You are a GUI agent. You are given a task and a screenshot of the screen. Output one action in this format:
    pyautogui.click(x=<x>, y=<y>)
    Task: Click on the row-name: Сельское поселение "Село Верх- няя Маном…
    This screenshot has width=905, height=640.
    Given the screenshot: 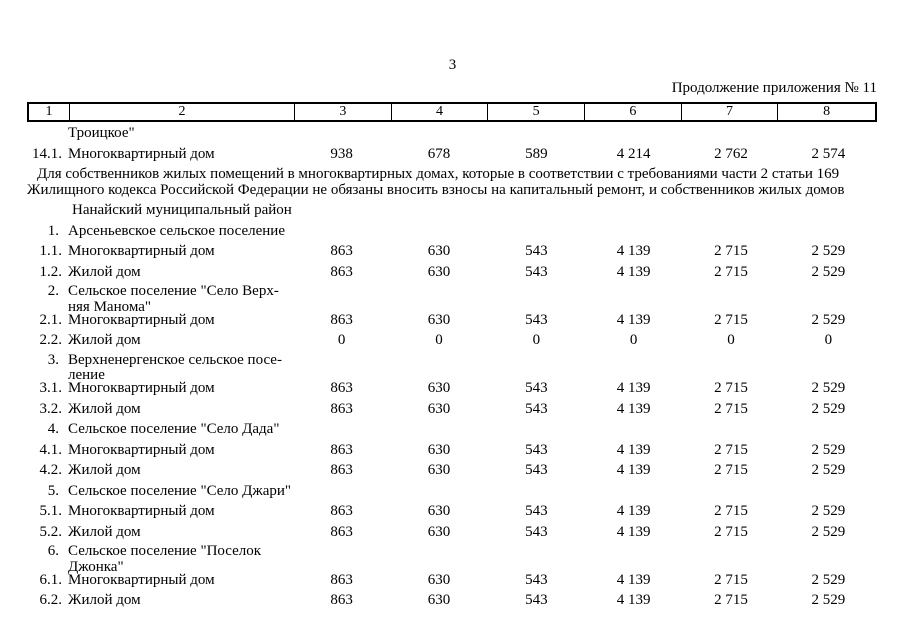 What is the action you would take?
    pyautogui.click(x=173, y=299)
    